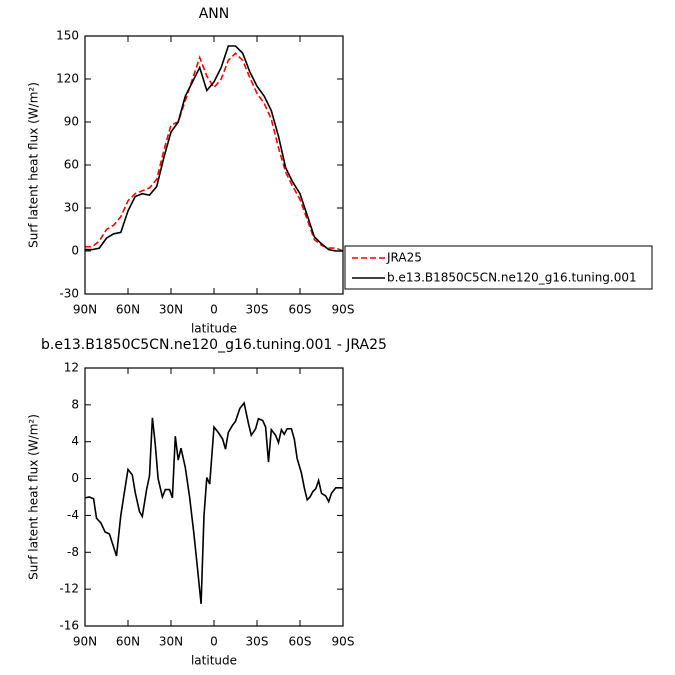  Describe the element at coordinates (71, 165) in the screenshot. I see `y-tick-label: 60` at that location.